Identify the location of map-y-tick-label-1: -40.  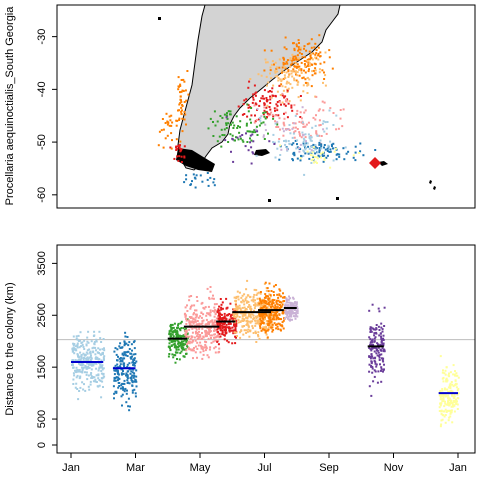
(42, 89).